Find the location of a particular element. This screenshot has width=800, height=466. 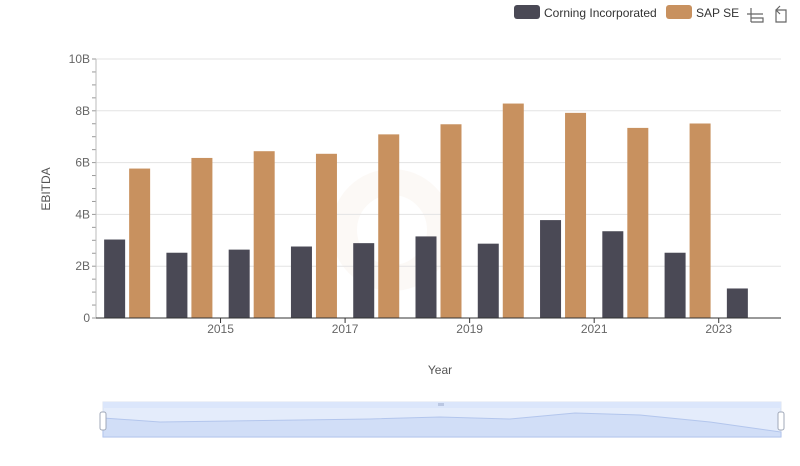

y-axis: 0 2B 4B 6B 8B 10B is located at coordinates (83, 188).